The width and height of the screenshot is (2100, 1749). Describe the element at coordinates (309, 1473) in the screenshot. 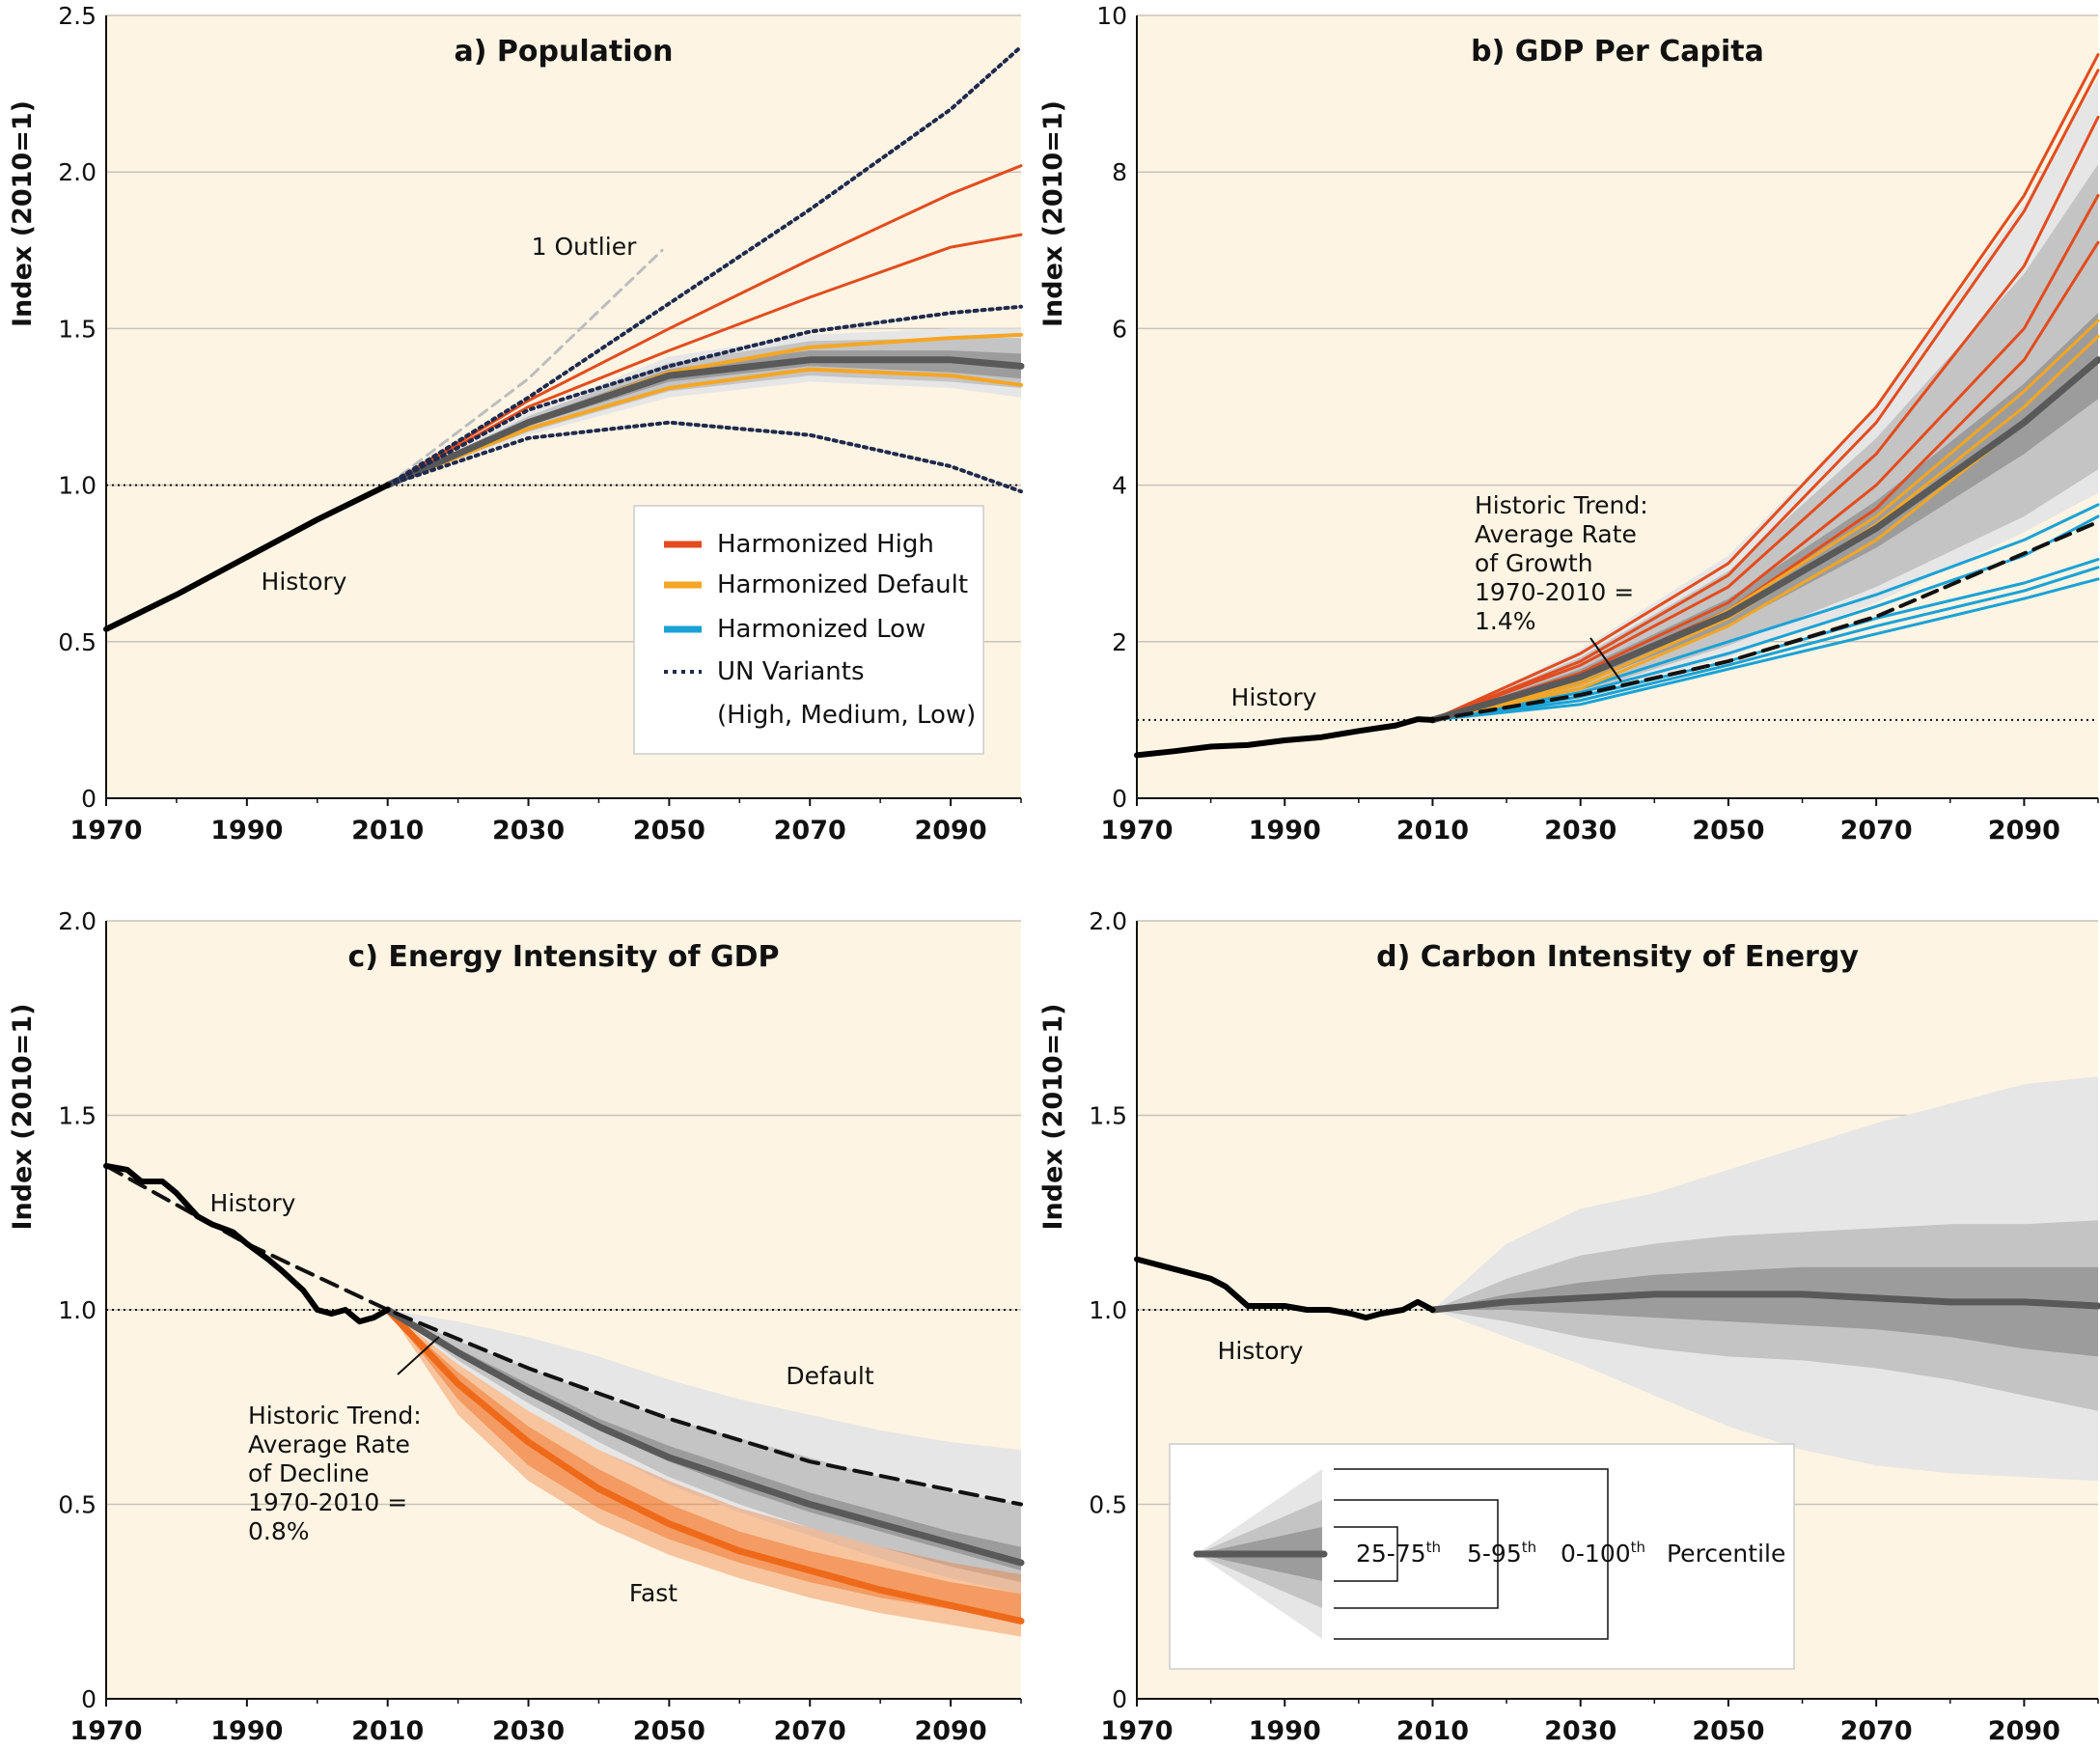

I see `trend-annotation: of Decline` at that location.